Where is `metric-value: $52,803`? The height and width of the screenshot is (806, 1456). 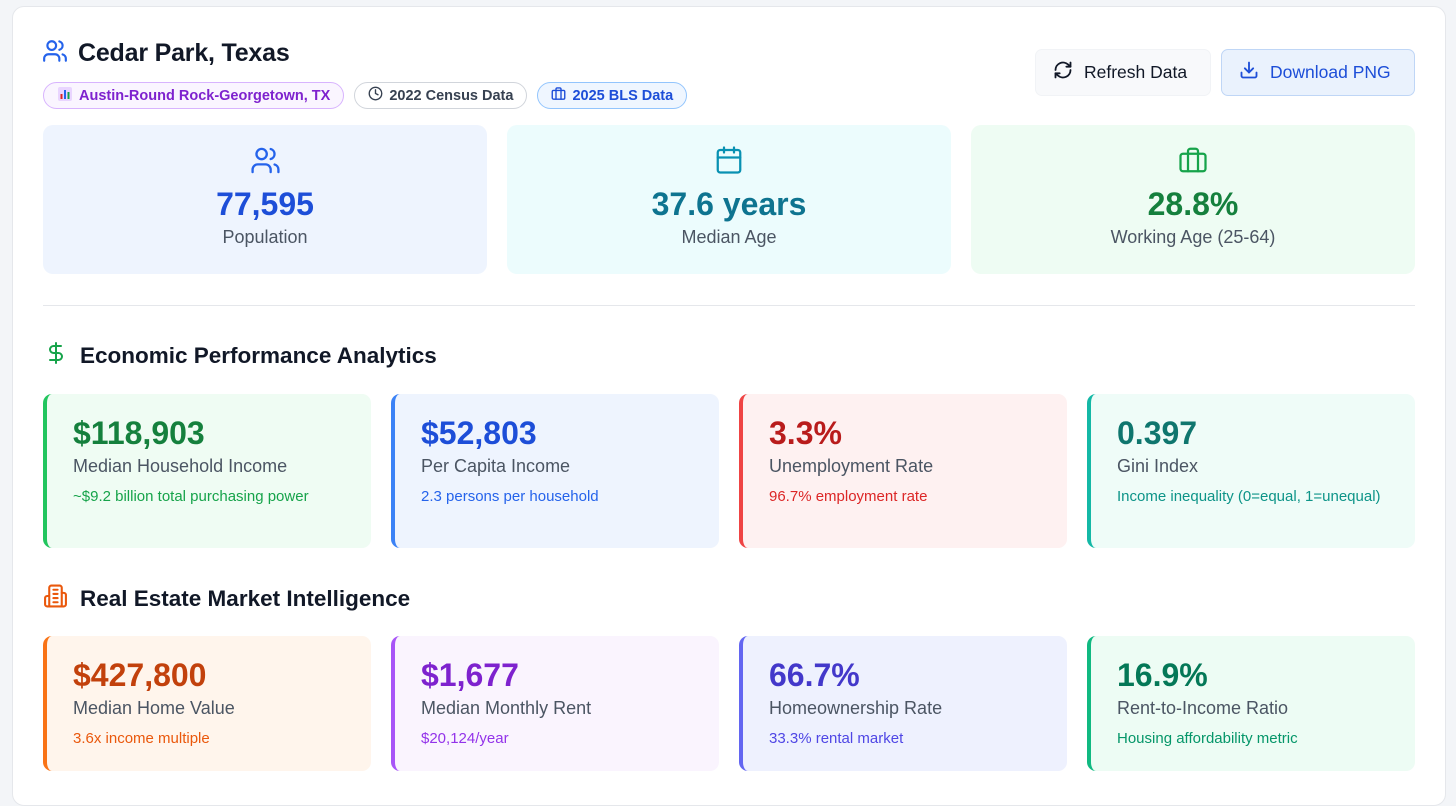 metric-value: $52,803 is located at coordinates (479, 433).